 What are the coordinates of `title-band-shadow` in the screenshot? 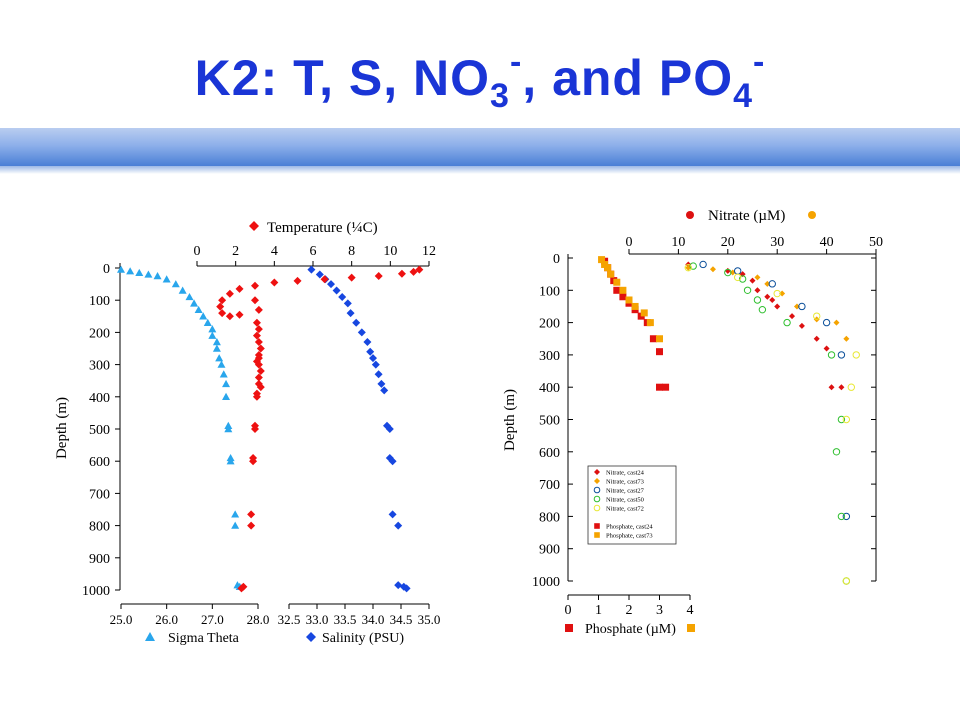 It's located at (480, 170).